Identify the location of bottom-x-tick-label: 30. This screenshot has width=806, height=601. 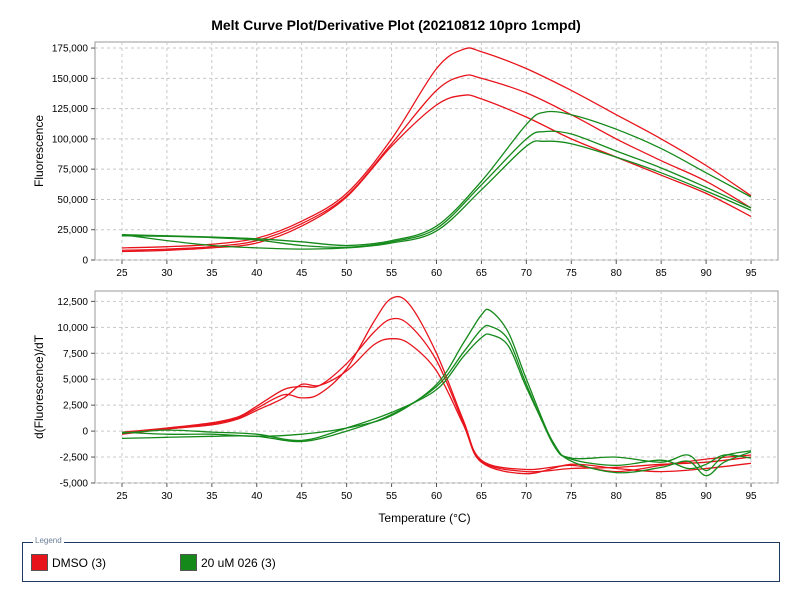
(167, 496).